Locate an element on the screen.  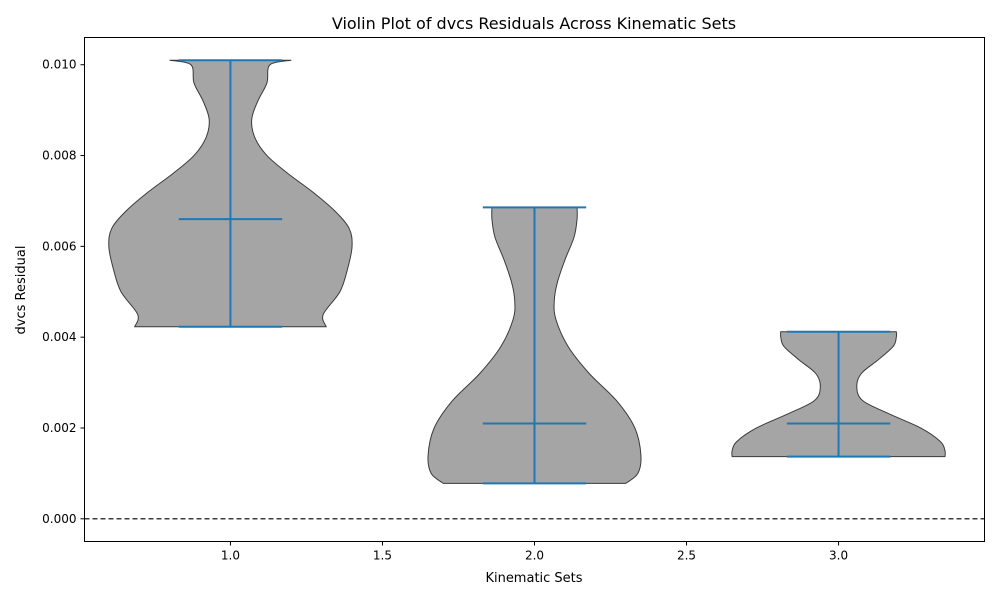
x-tick-label: 1.5 is located at coordinates (382, 556).